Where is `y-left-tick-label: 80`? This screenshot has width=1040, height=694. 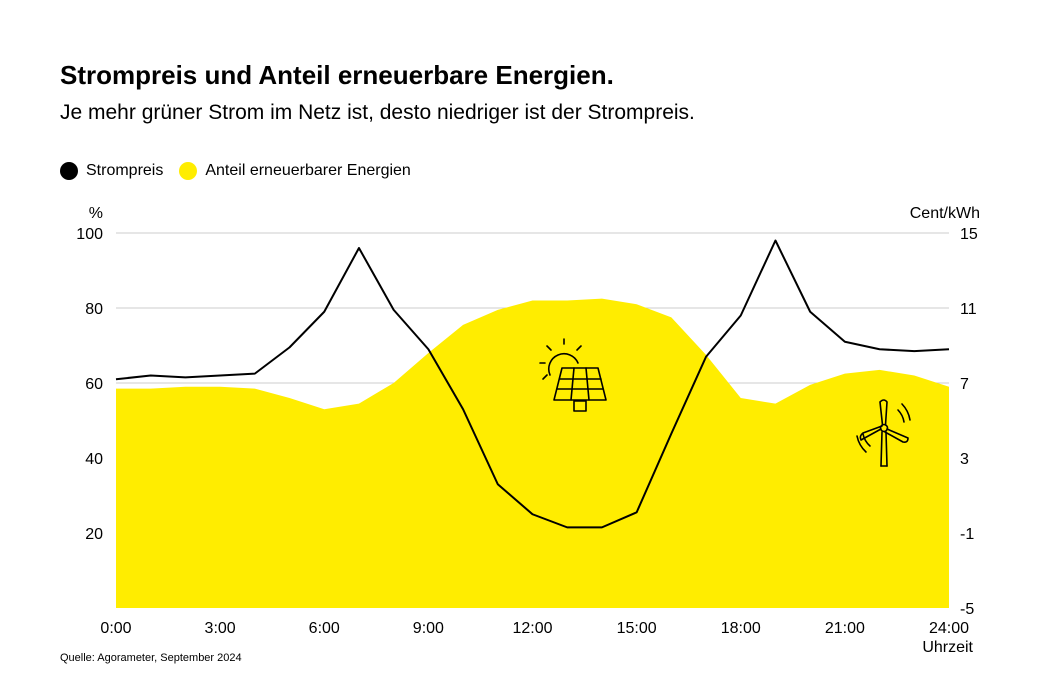 y-left-tick-label: 80 is located at coordinates (94, 309).